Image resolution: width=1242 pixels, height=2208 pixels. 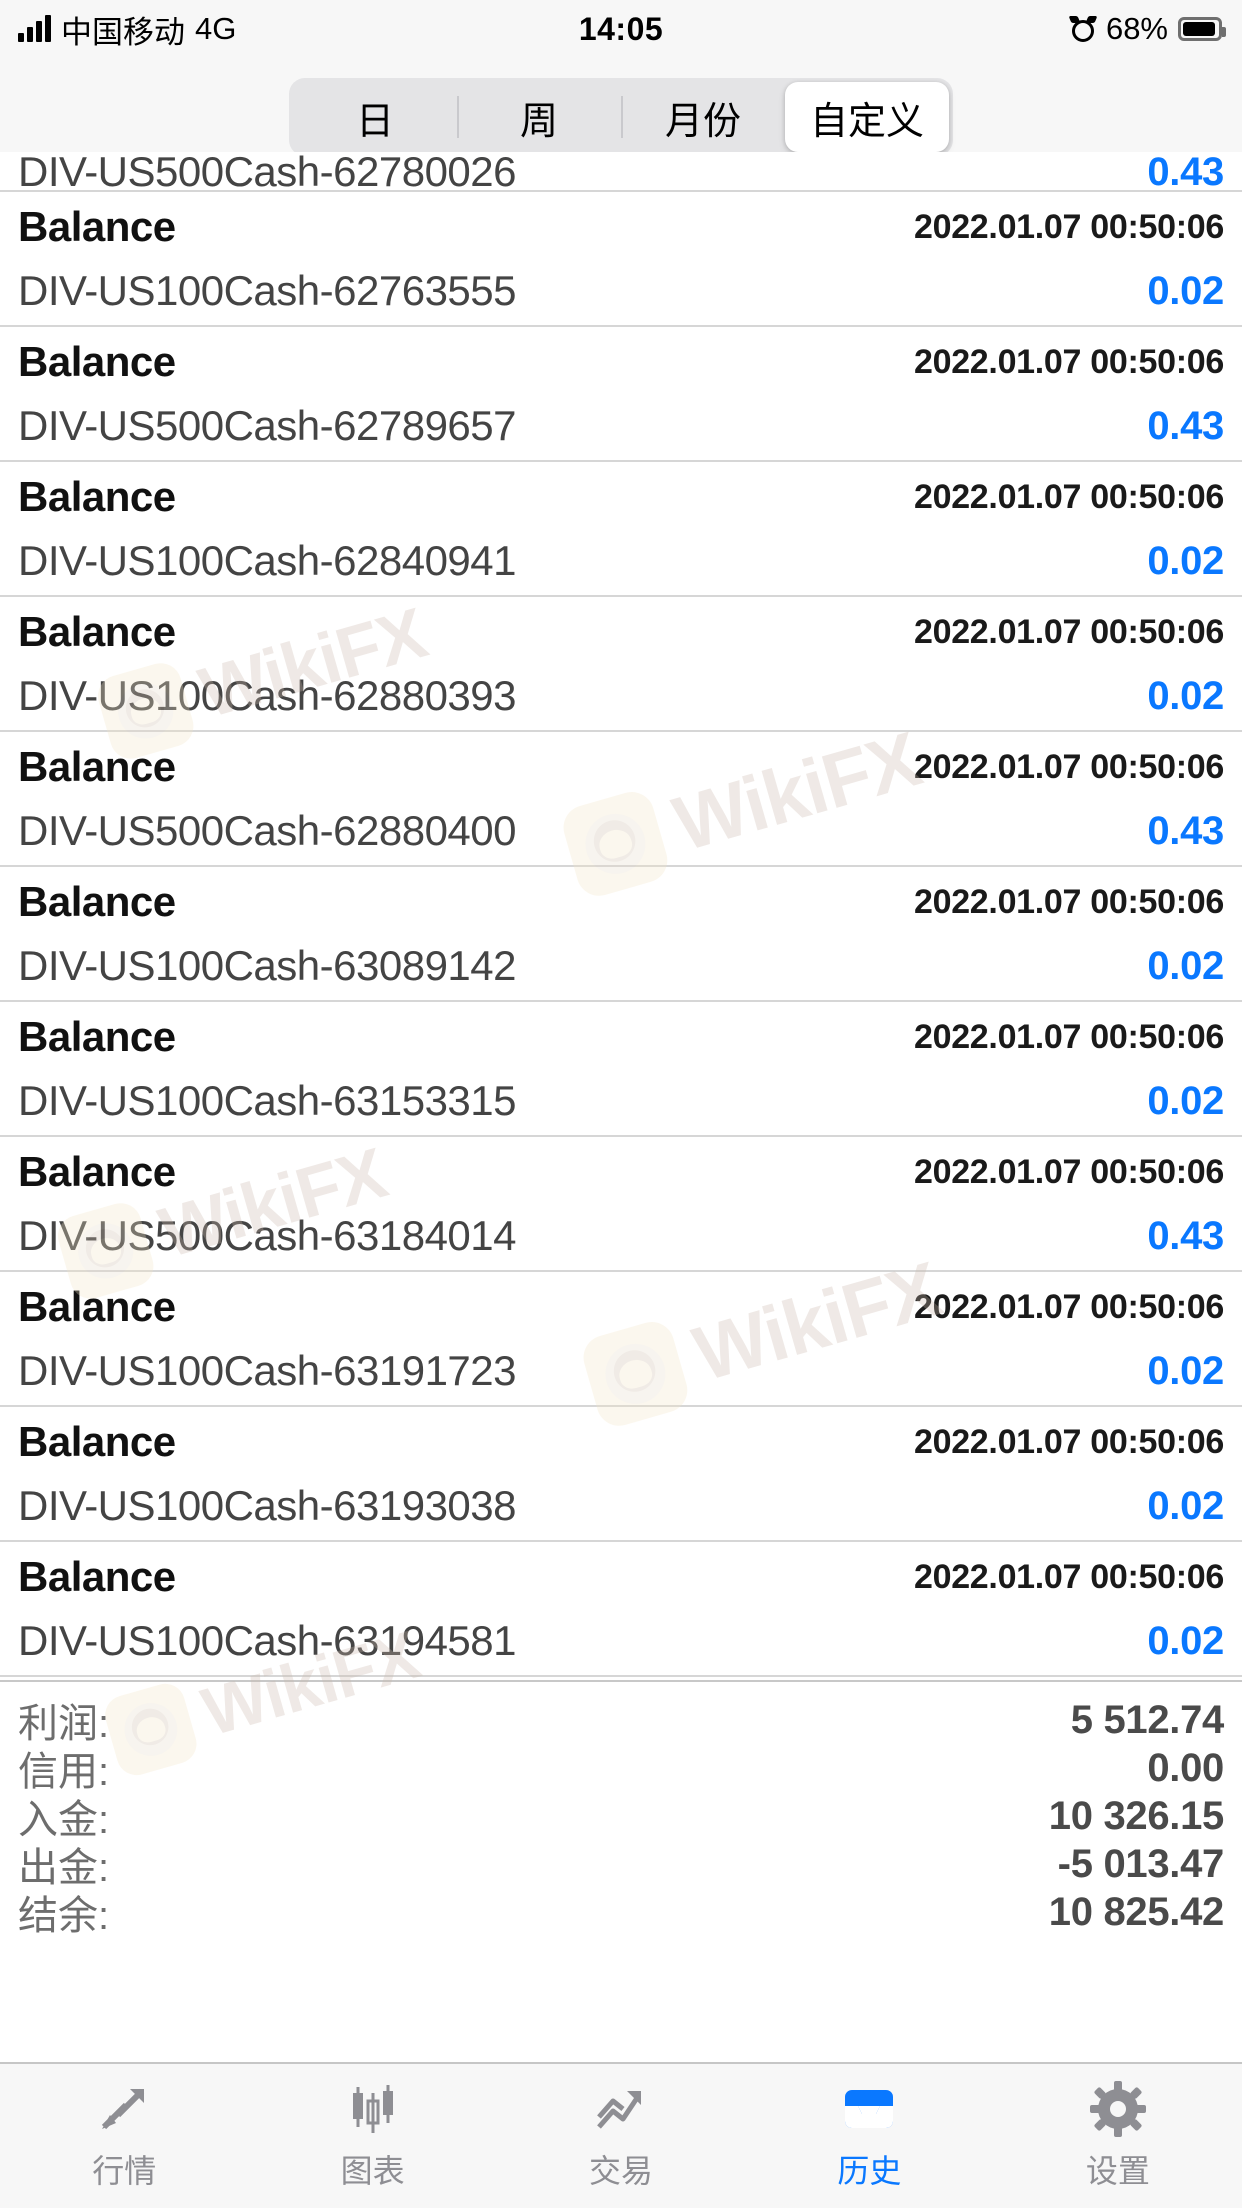 I want to click on summary-row-deposit: 入金: 10 326.15, so click(x=621, y=1817).